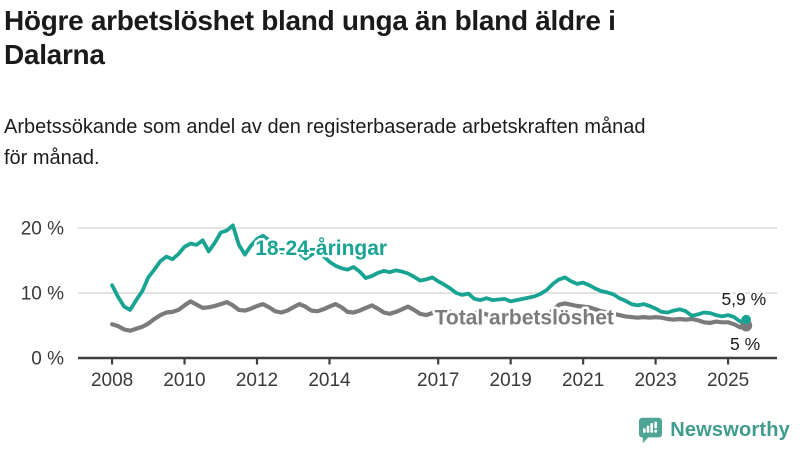  What do you see at coordinates (644, 430) in the screenshot?
I see `bar-small` at bounding box center [644, 430].